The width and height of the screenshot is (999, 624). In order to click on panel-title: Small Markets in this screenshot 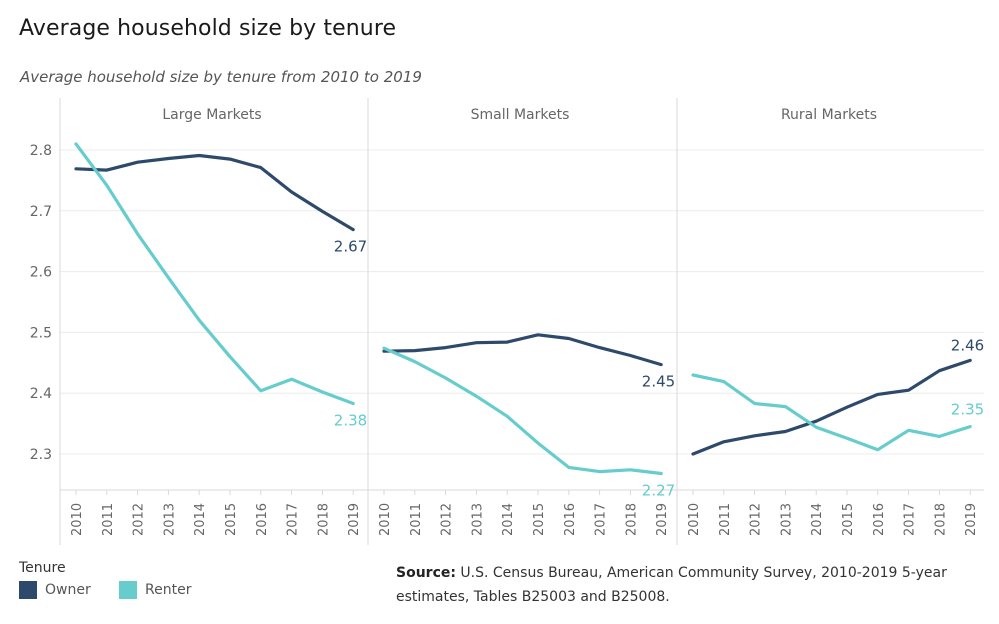, I will do `click(520, 115)`.